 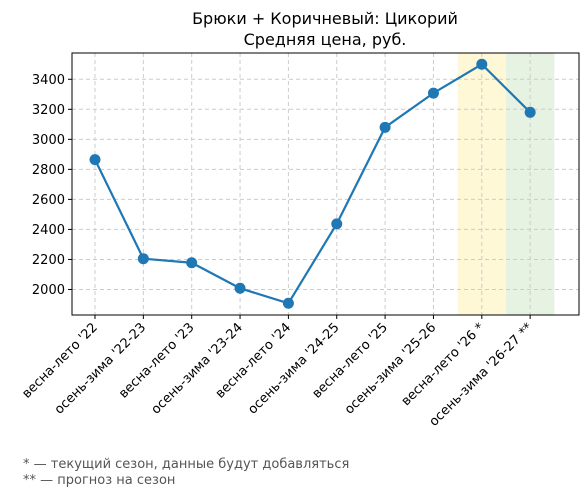 I want to click on x-tick-label-1: осень-зима '22-23, so click(x=100, y=368).